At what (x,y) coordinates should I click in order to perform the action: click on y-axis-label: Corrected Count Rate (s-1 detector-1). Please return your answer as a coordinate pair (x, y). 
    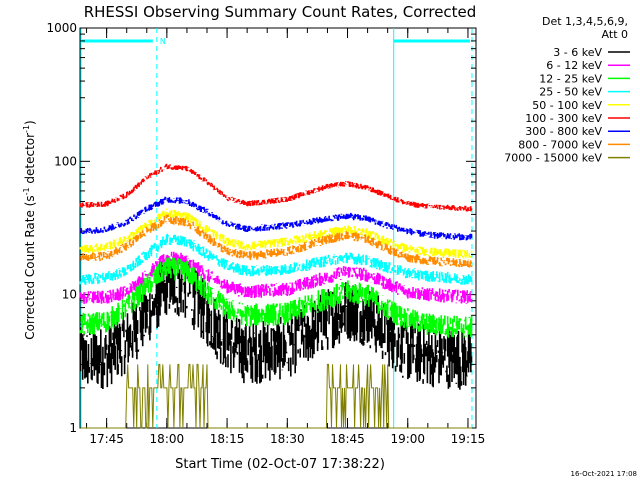
    Looking at the image, I should click on (29, 229).